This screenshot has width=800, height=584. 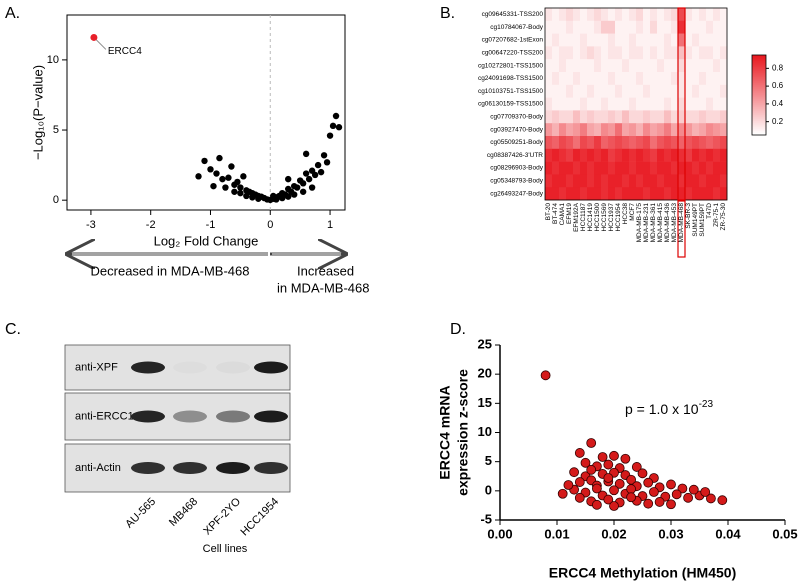 What do you see at coordinates (517, 168) in the screenshot?
I see `row-label: cg08296903-Body` at bounding box center [517, 168].